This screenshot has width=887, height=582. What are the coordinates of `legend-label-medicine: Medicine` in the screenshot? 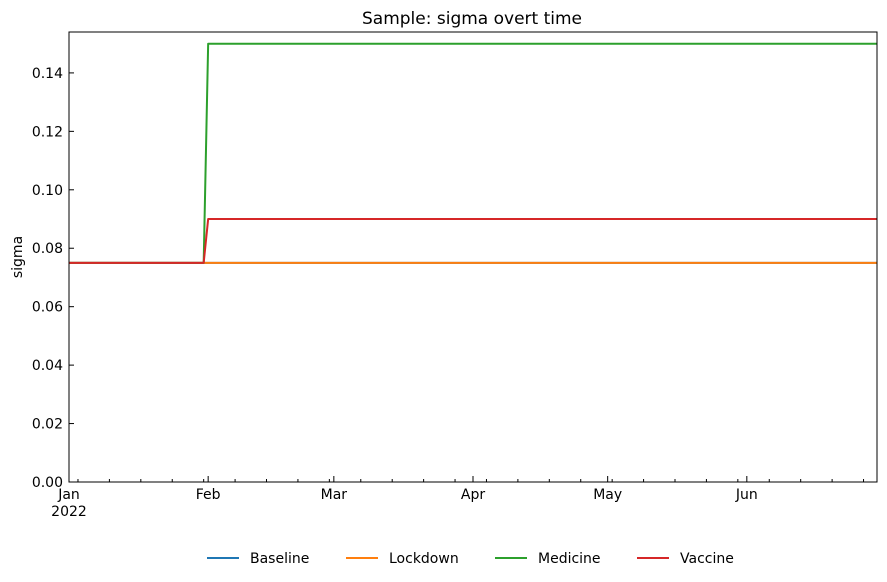 It's located at (569, 559).